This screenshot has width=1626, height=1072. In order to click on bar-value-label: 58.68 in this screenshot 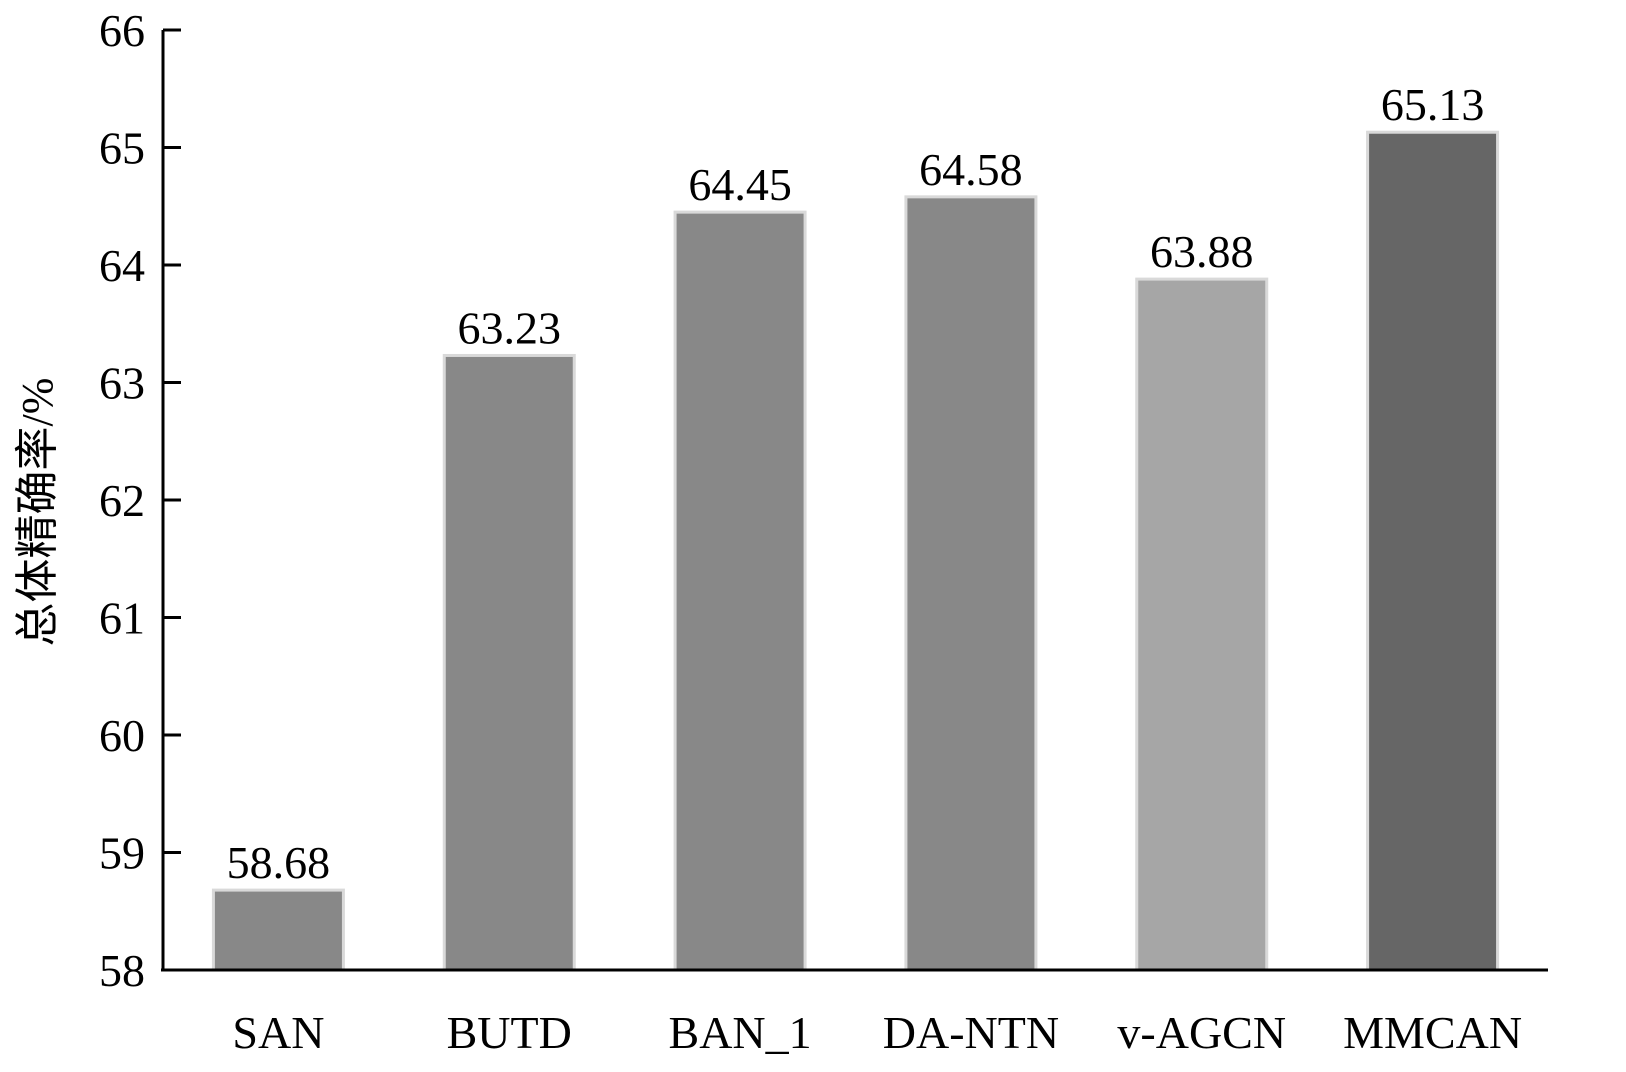, I will do `click(279, 862)`.